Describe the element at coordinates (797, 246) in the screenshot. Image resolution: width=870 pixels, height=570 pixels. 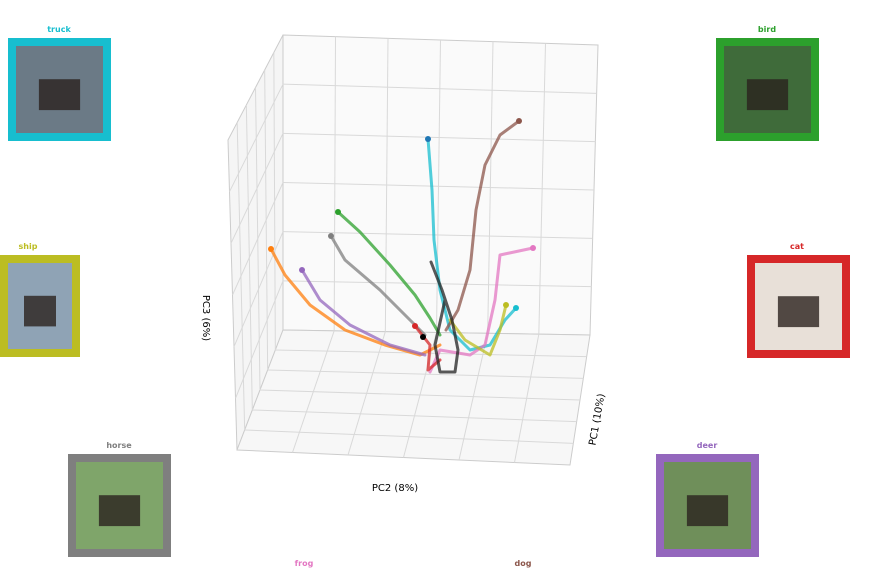
I see `image-label: cat` at that location.